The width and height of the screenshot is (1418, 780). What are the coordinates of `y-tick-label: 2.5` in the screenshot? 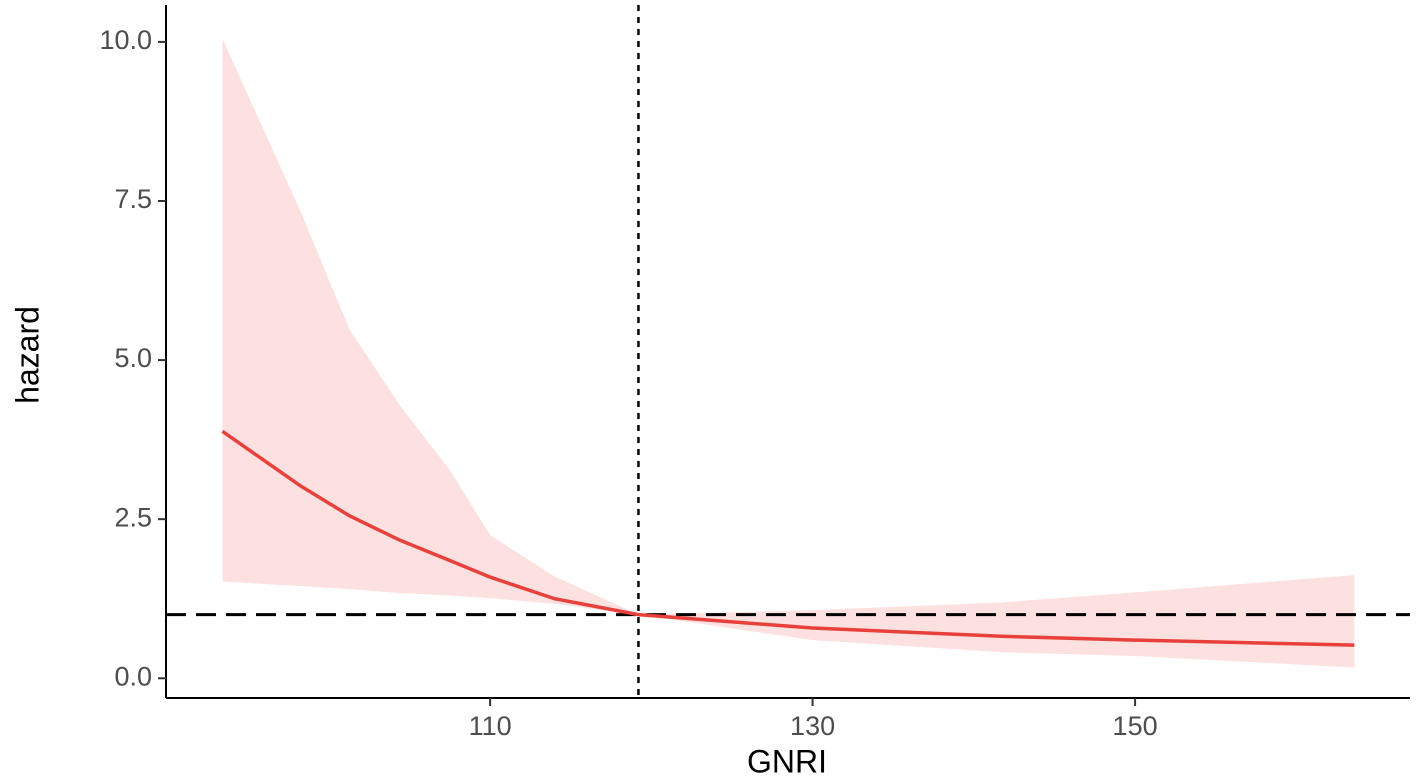 It's located at (133, 517).